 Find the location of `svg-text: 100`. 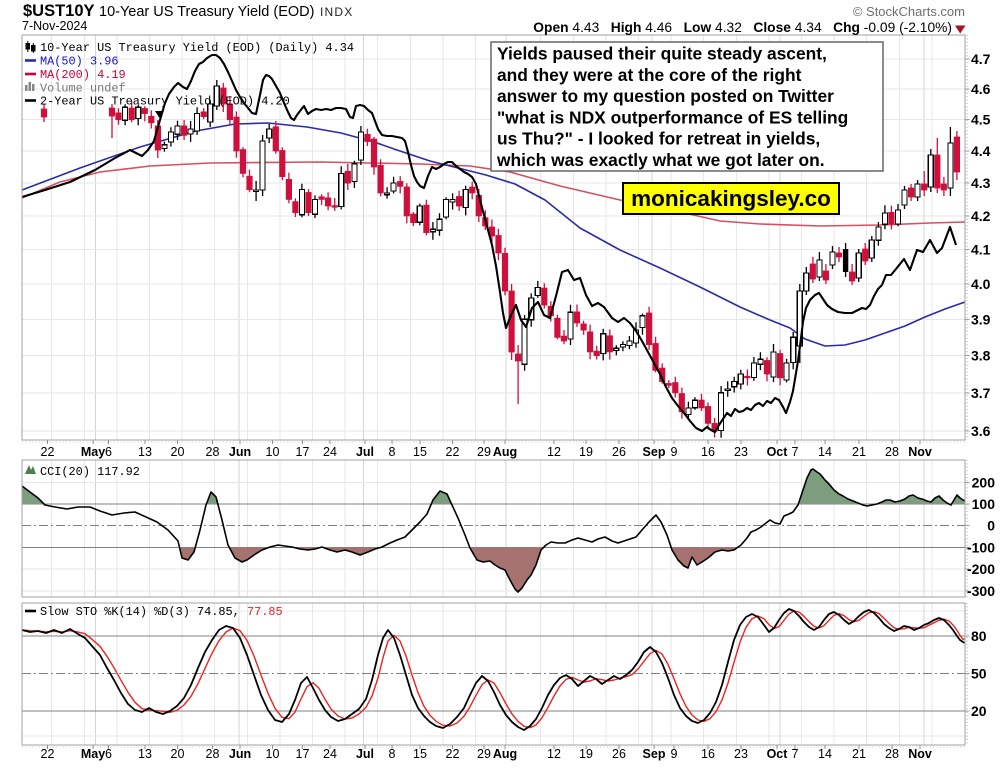

svg-text: 100 is located at coordinates (984, 504).